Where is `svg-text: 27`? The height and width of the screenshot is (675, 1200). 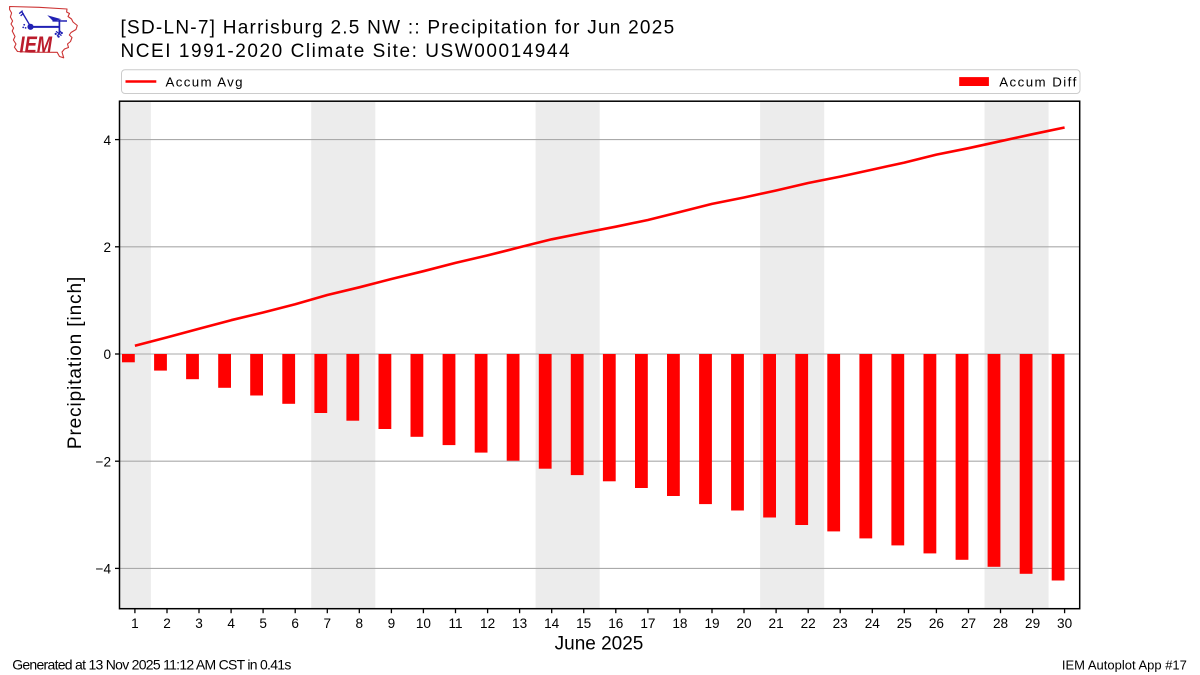
svg-text: 27 is located at coordinates (968, 623).